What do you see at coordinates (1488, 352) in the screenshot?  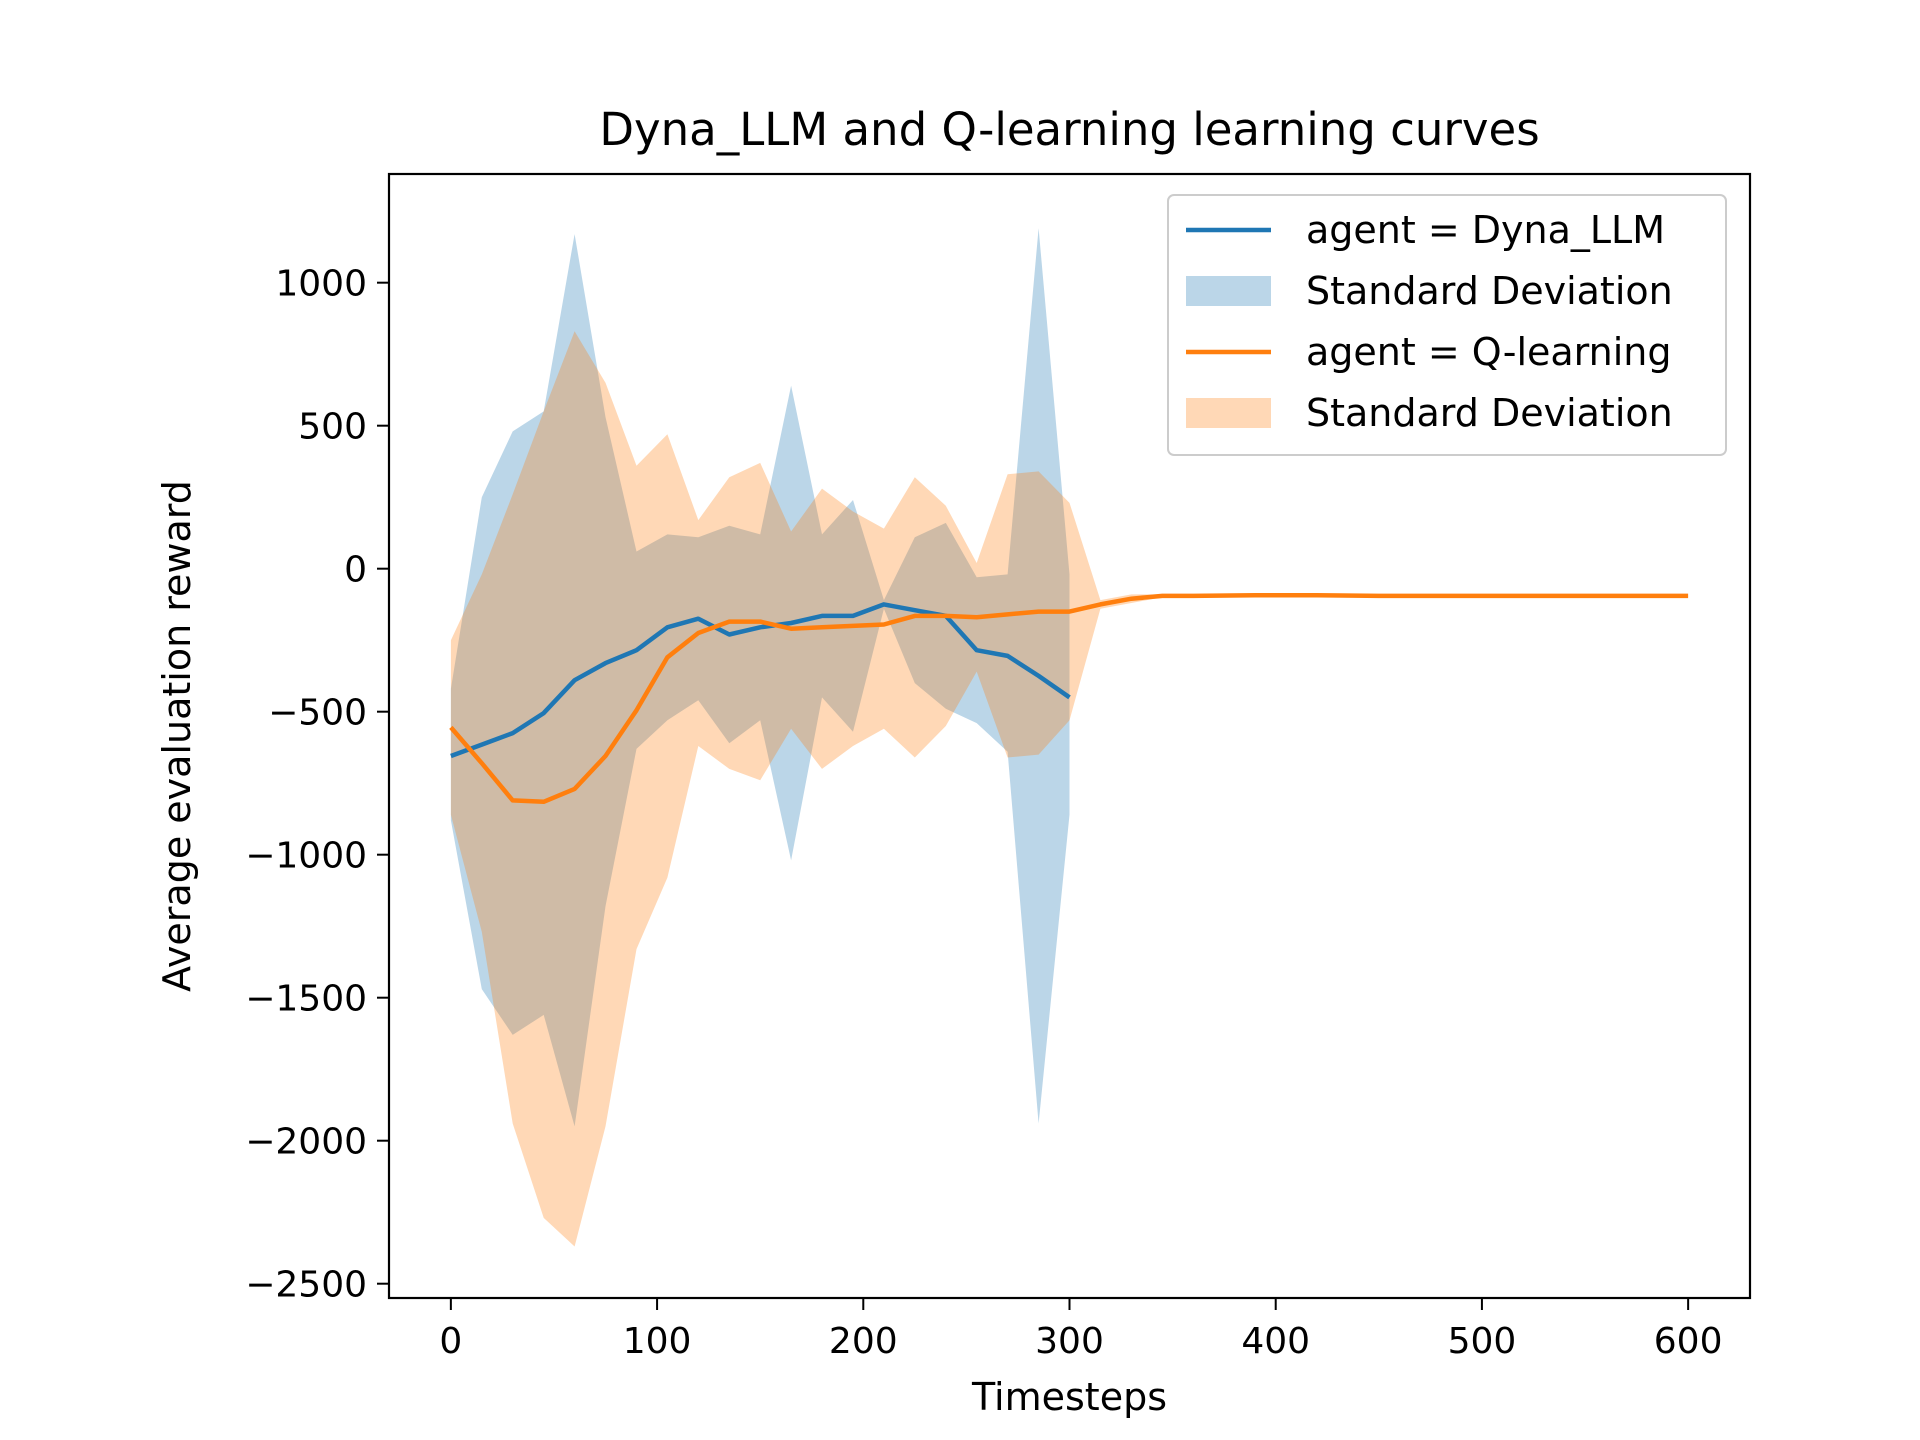 I see `legend-label: agent = Q-learning` at bounding box center [1488, 352].